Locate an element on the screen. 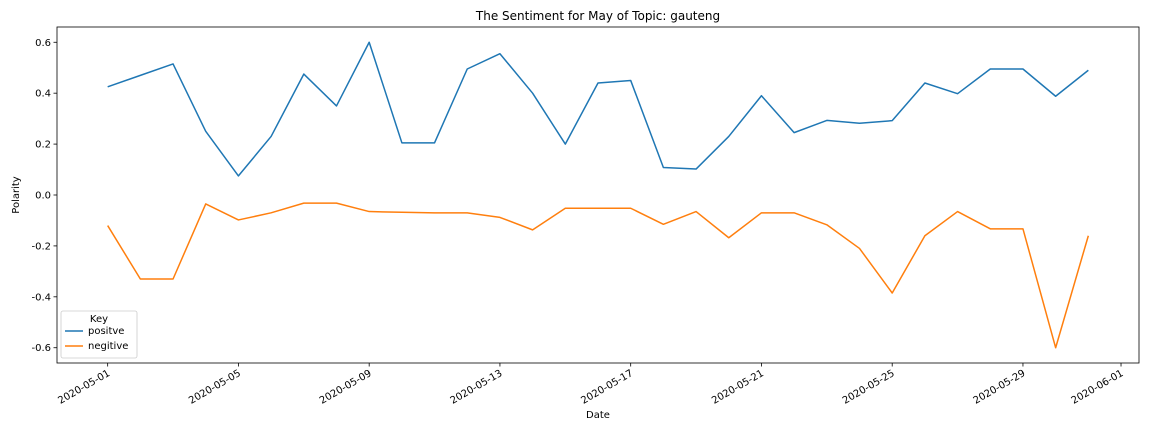 This screenshot has width=1152, height=432. legend-label-positve: positve is located at coordinates (106, 331).